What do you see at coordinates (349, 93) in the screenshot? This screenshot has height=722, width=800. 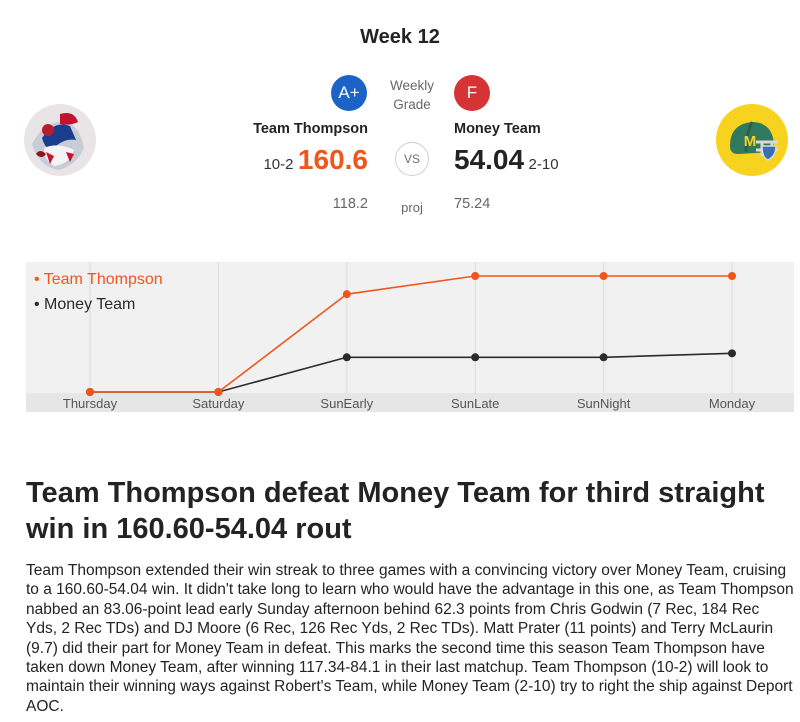 I see `team-thompson-grade-badge: A+` at bounding box center [349, 93].